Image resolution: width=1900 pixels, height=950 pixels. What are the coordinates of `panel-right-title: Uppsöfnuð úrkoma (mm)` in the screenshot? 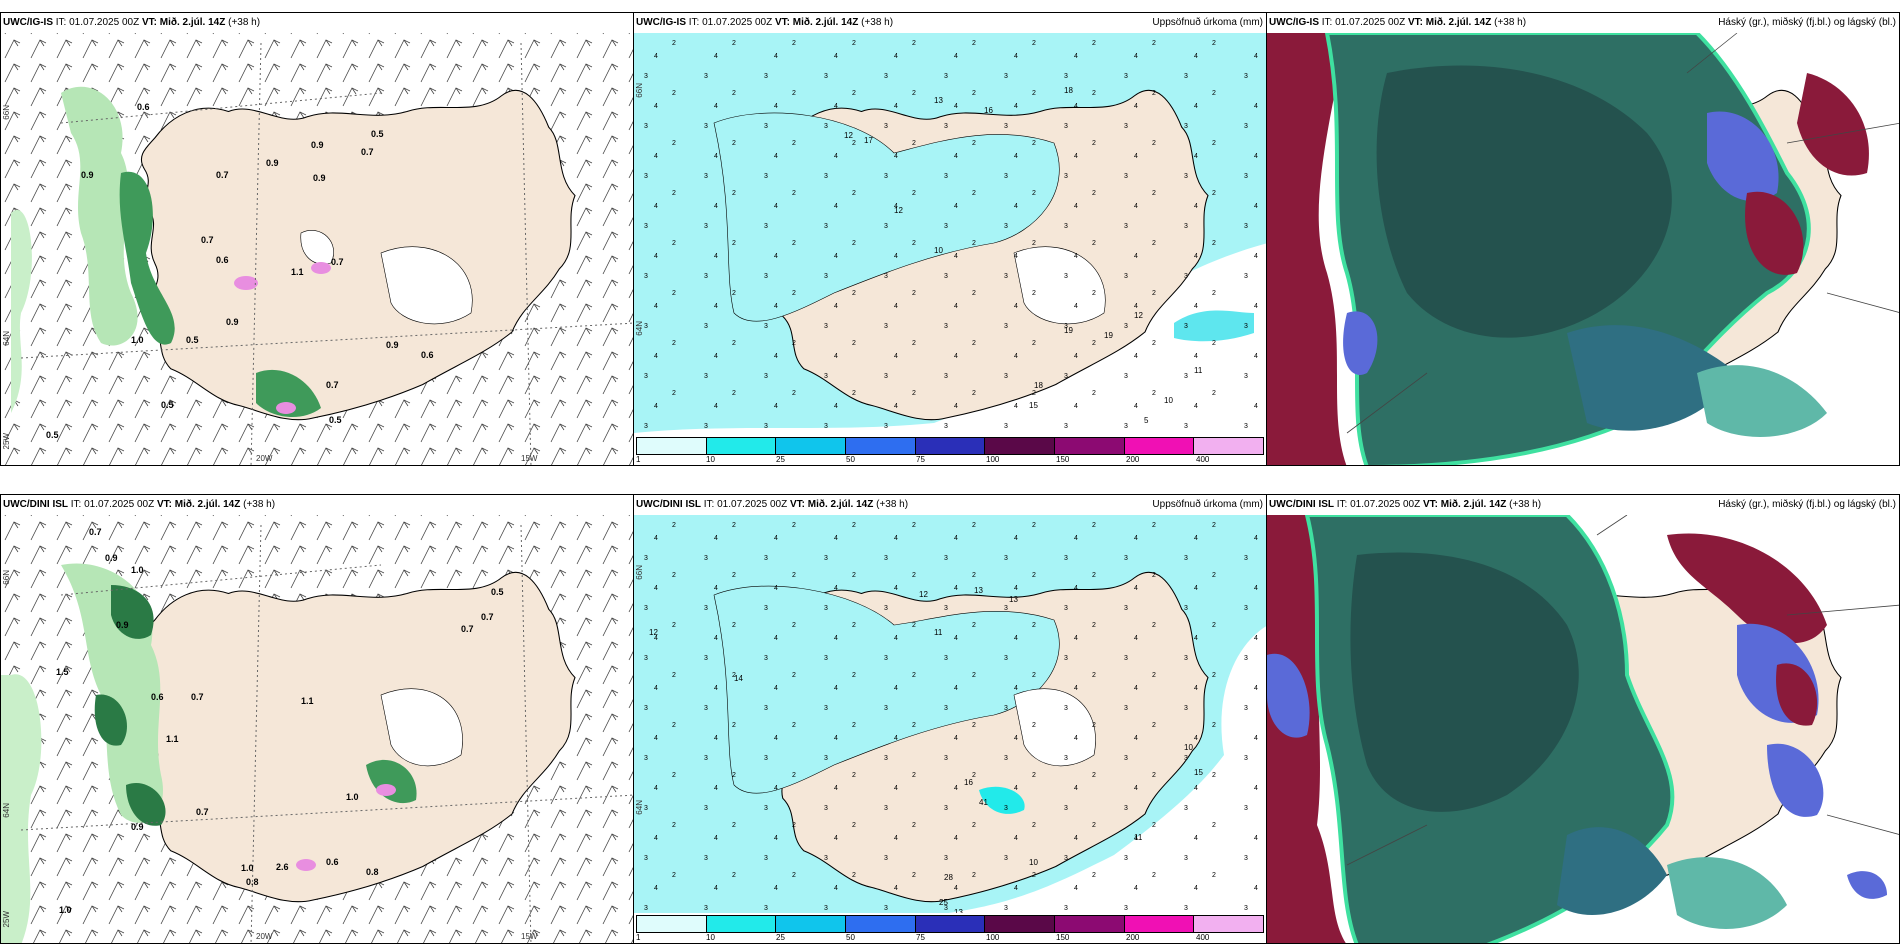 It's located at (1207, 504).